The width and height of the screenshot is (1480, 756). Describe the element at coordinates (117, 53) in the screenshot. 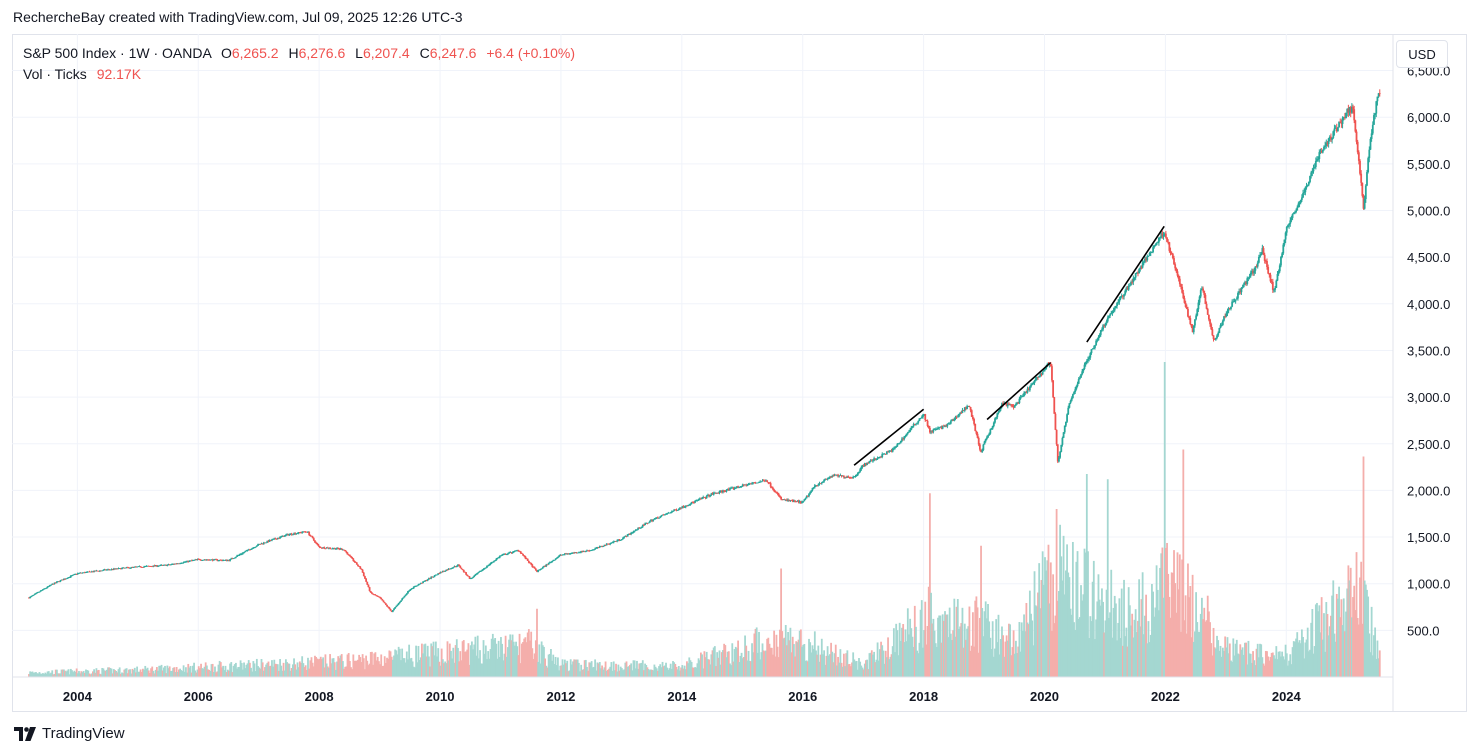

I see `symbol-label: S&P 500 Index · 1W · OANDA` at that location.